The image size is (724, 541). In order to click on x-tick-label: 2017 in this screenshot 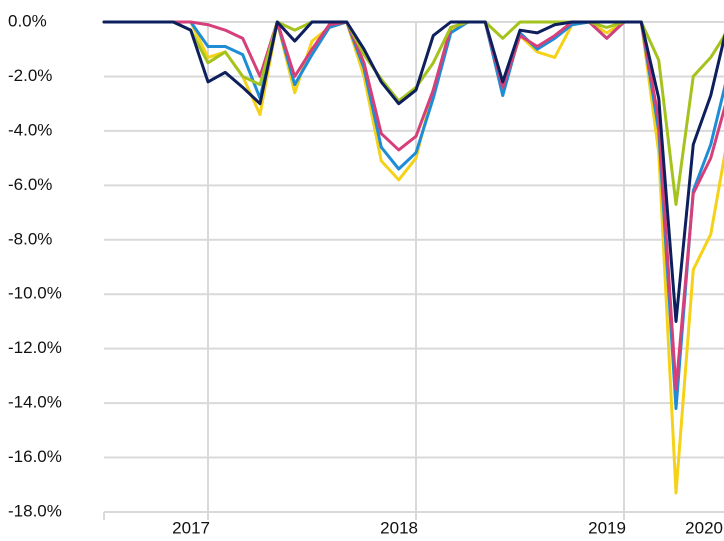, I will do `click(191, 527)`.